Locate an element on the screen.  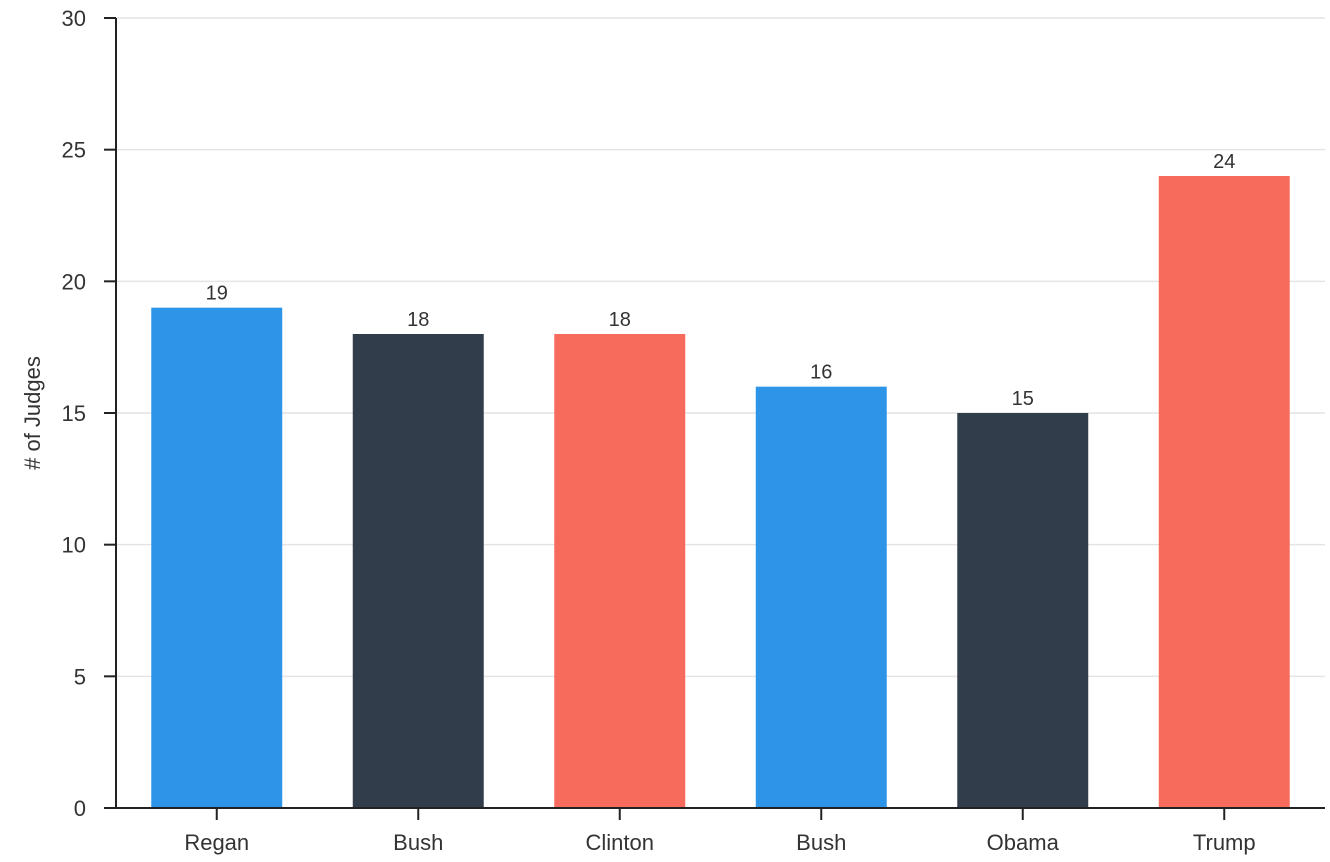
y-axis-title: # of Judges is located at coordinates (32, 413).